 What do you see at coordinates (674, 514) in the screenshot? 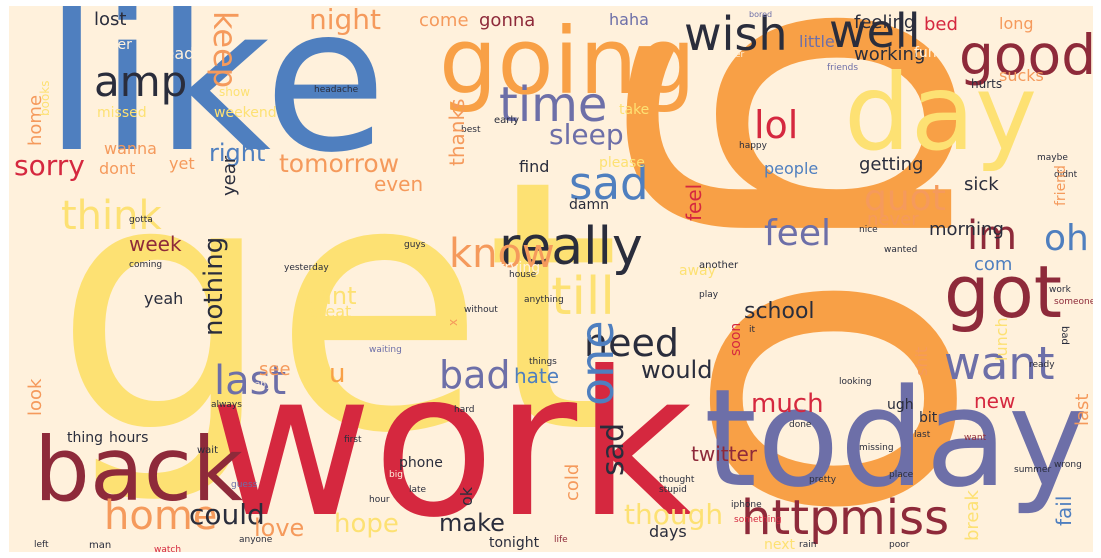
I see `word-com: though` at bounding box center [674, 514].